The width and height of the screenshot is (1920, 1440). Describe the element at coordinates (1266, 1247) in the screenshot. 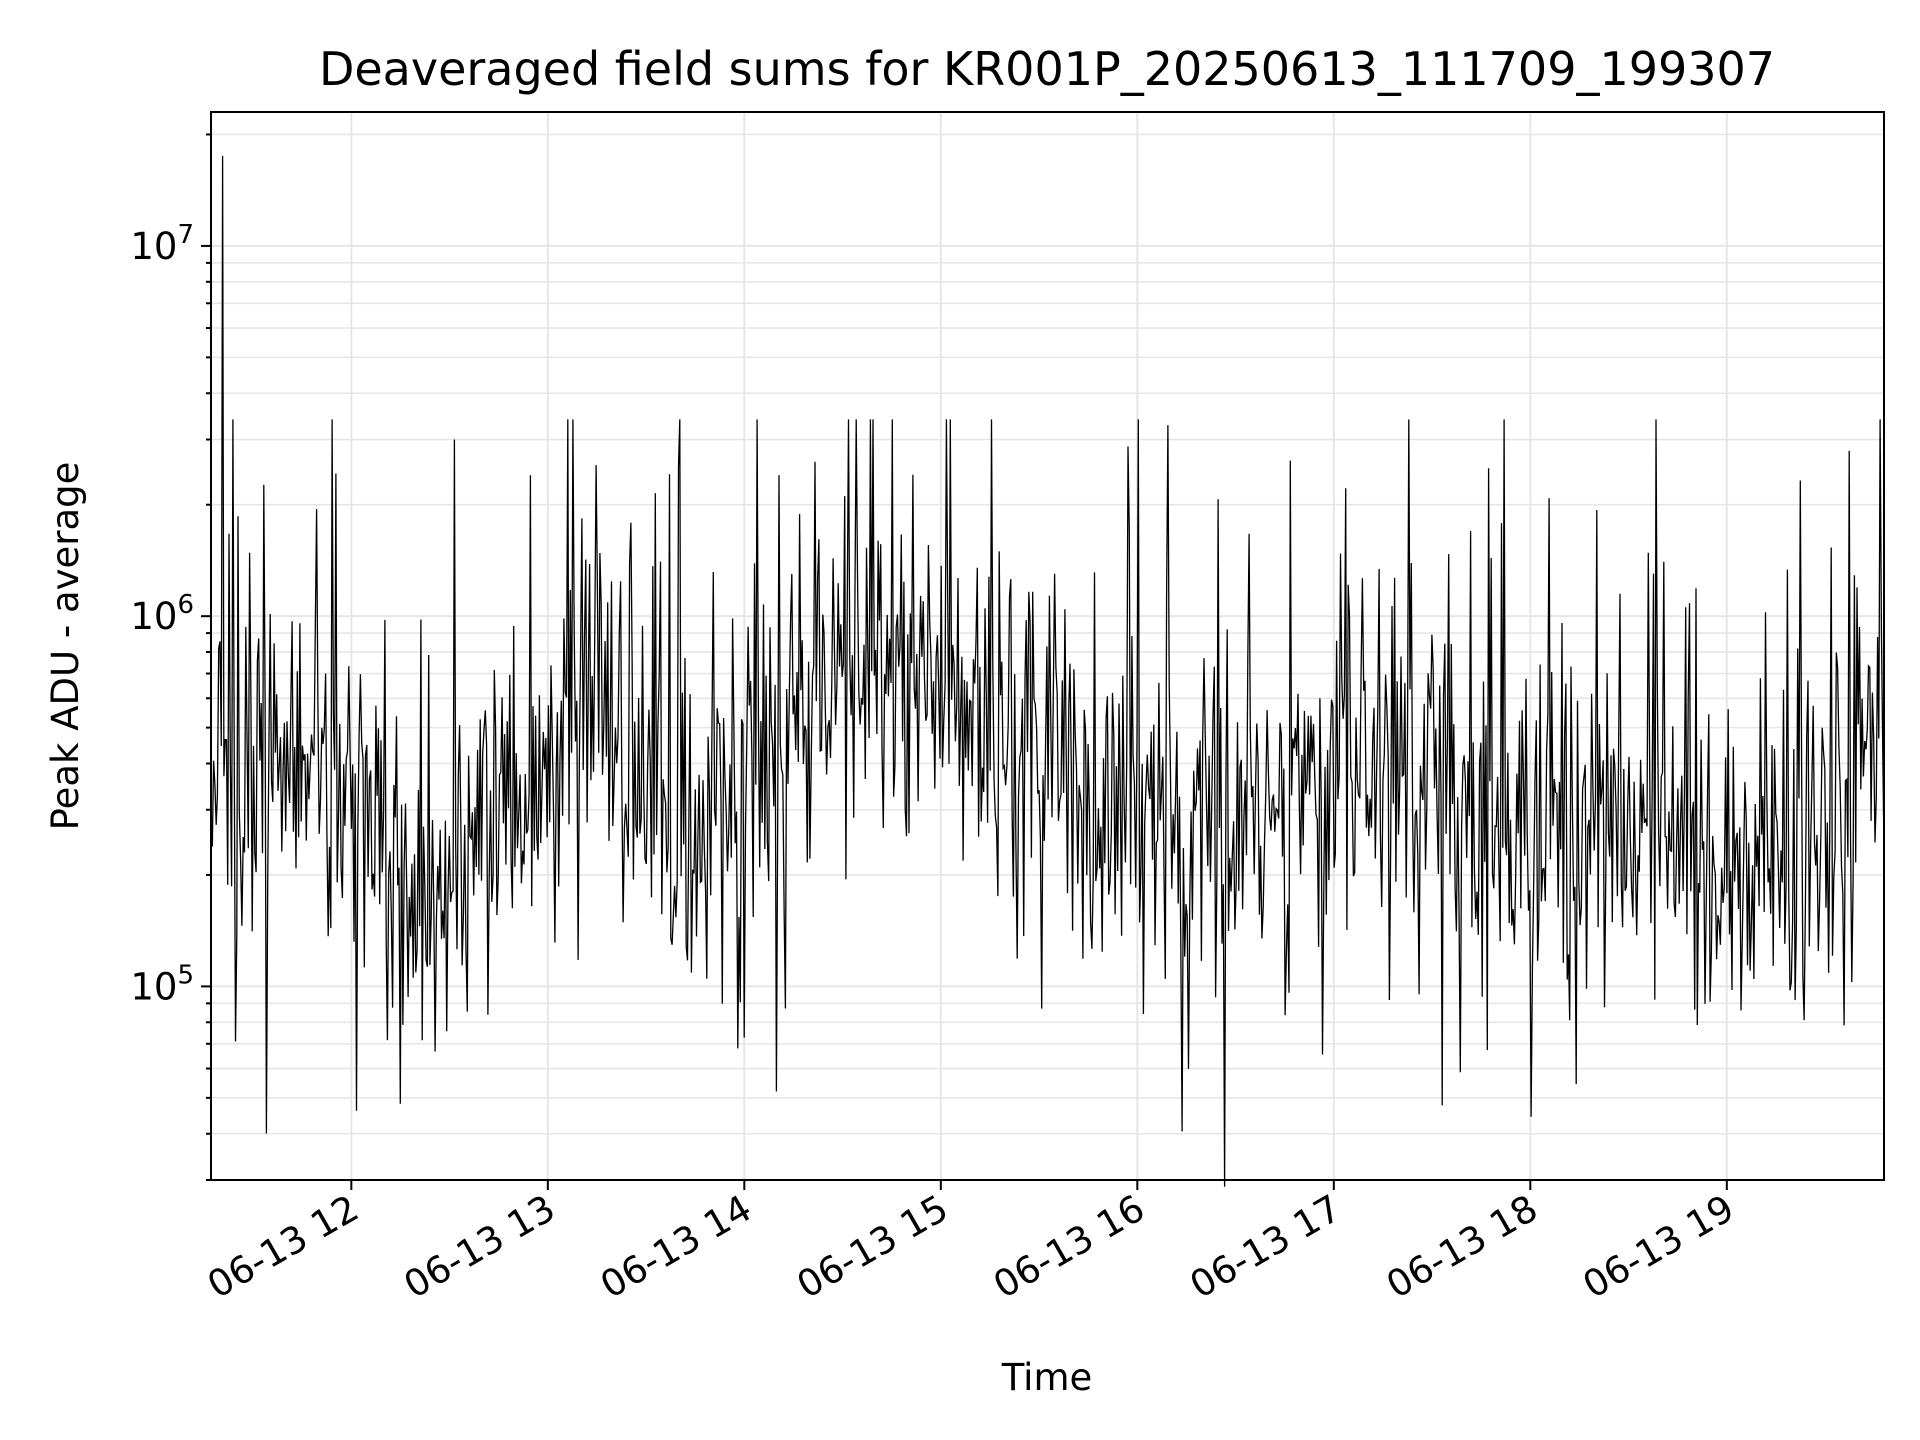

I see `x-tick-label: 06-13 17` at that location.